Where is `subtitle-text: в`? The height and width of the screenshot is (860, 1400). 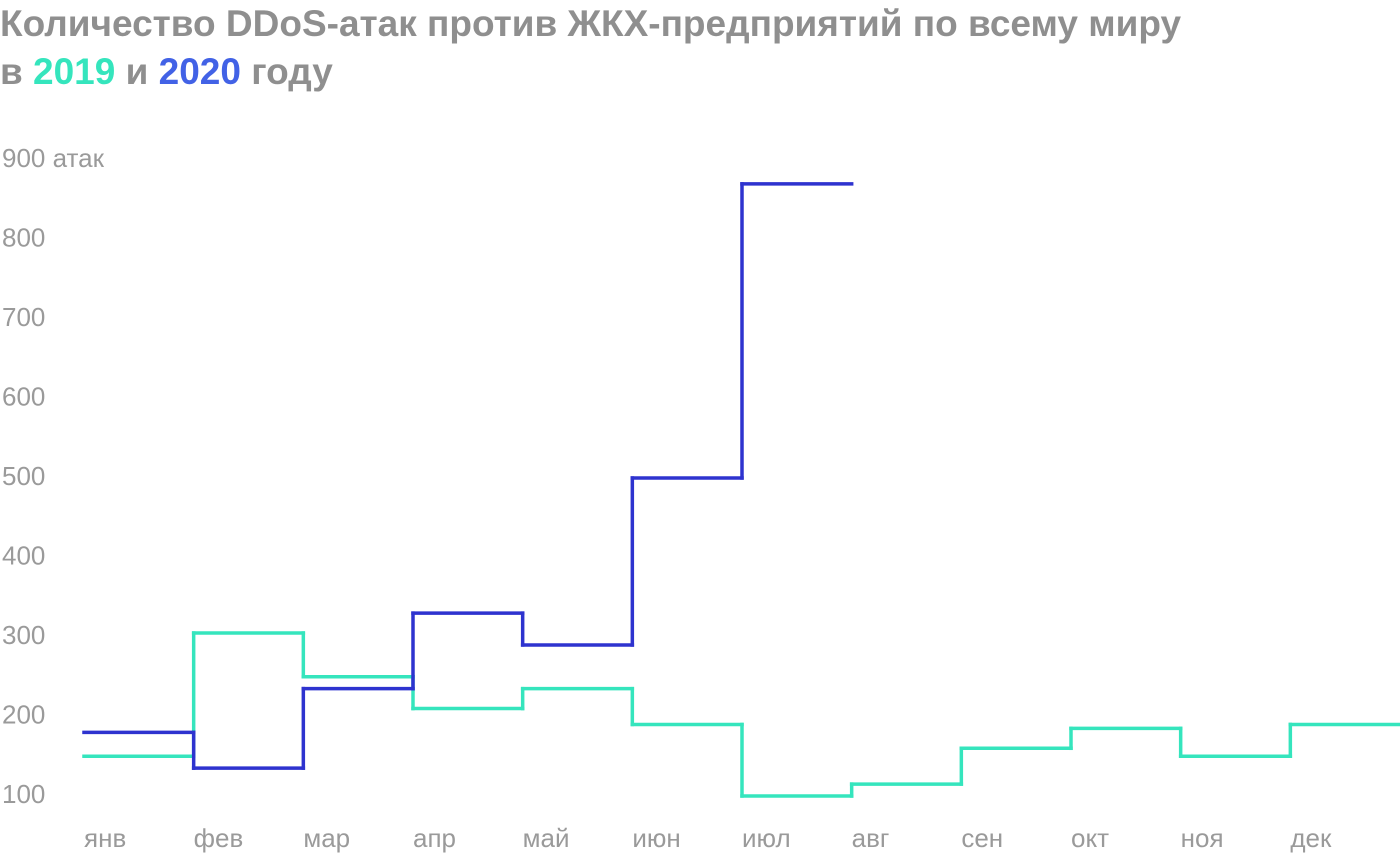 subtitle-text: в is located at coordinates (11, 71).